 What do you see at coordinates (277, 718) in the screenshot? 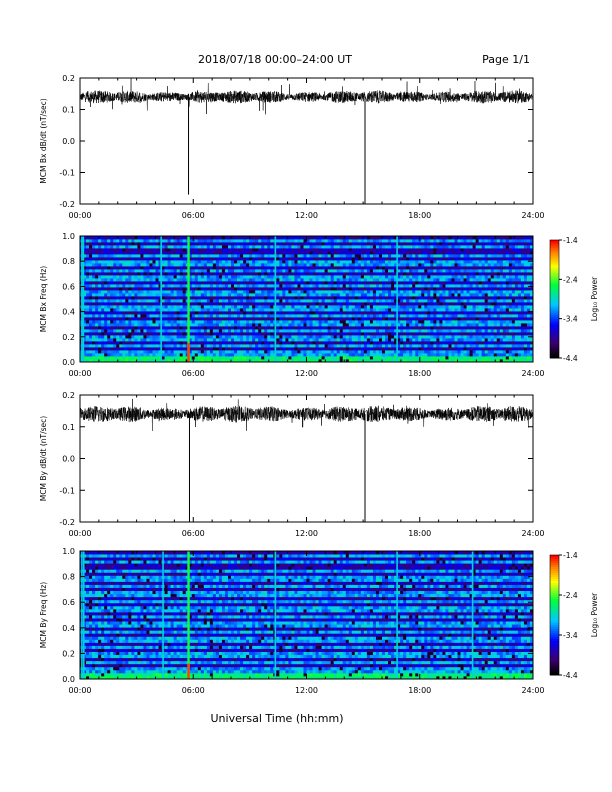
I see `x-axis-label: Universal Time (hh:mm)` at bounding box center [277, 718].